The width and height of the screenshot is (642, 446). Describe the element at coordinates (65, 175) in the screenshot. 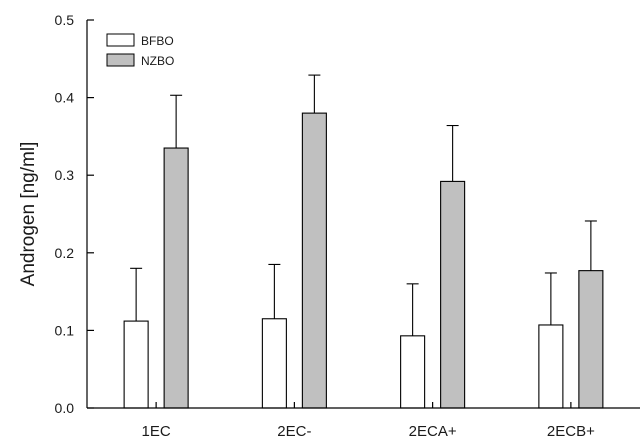

I see `y-tick-label: 0.3` at that location.